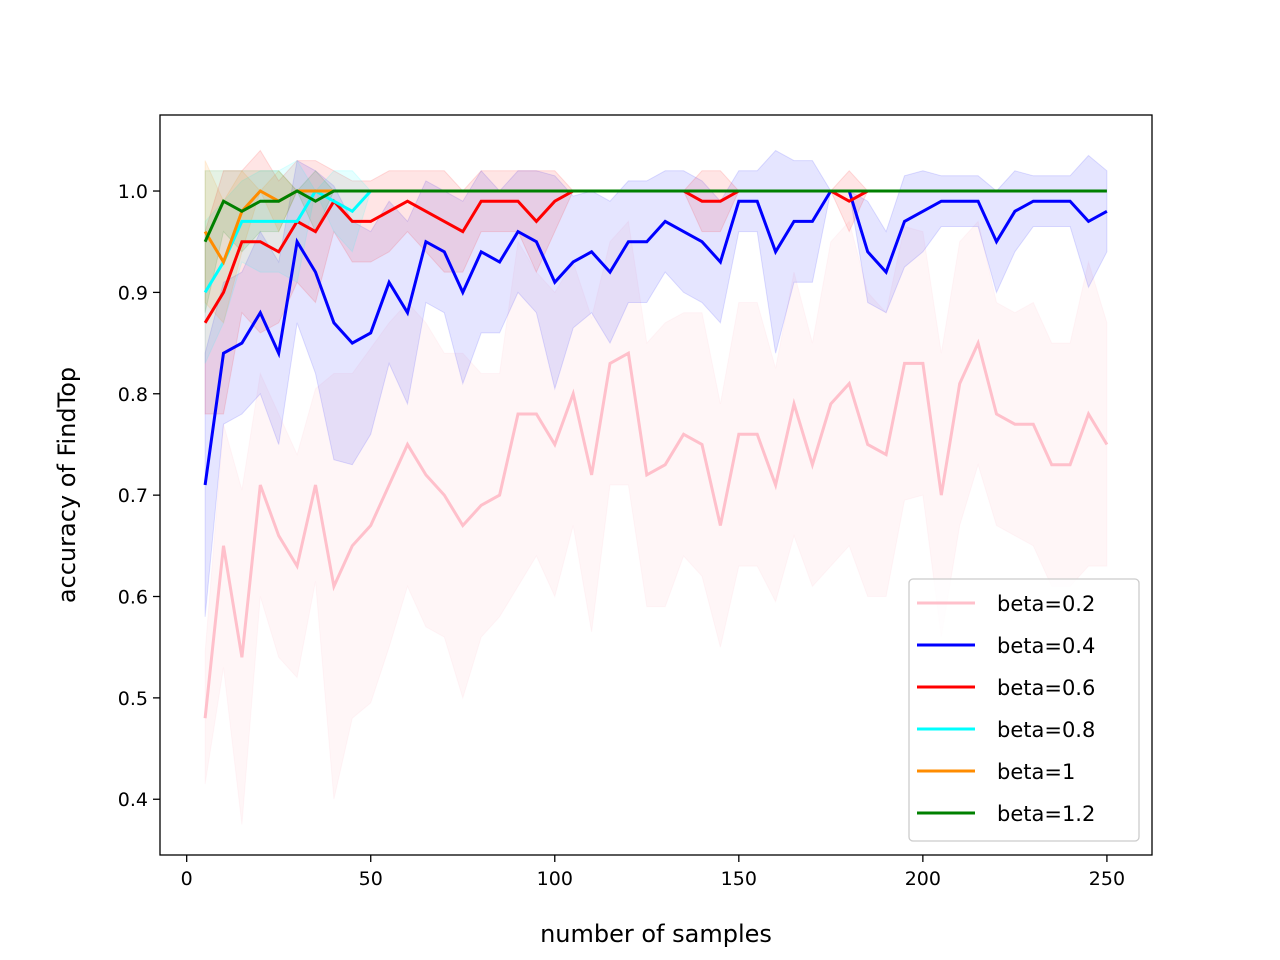 This screenshot has height=960, width=1280. I want to click on x-tick-label: 100, so click(555, 879).